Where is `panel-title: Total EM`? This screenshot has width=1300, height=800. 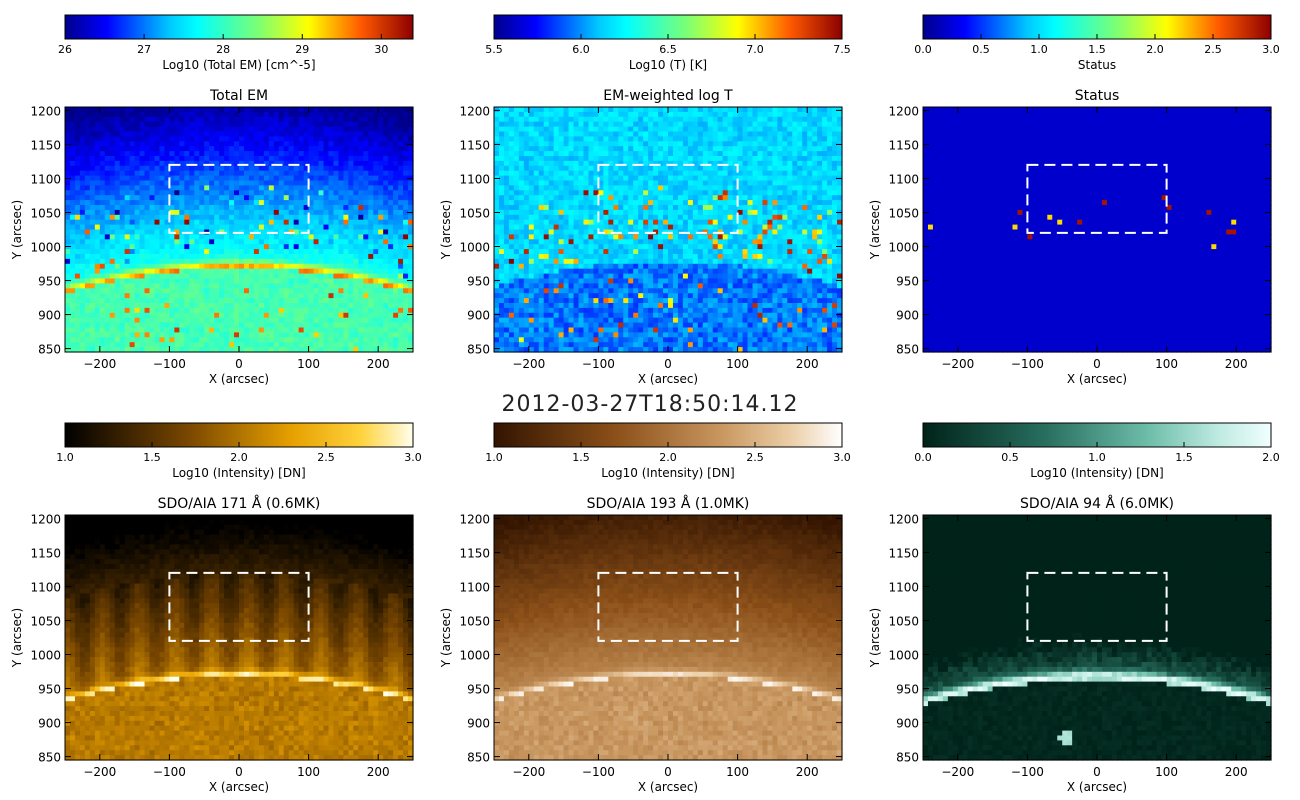
panel-title: Total EM is located at coordinates (238, 96).